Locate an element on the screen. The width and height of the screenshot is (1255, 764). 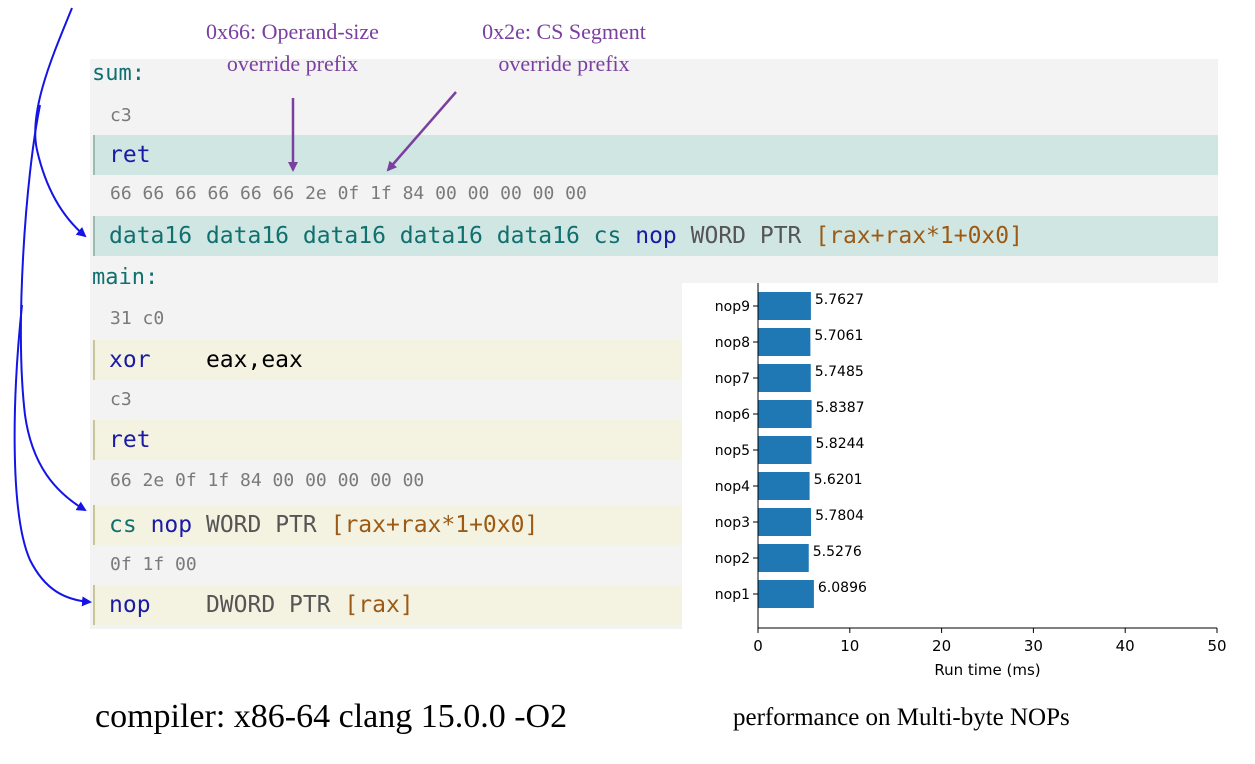
arrow-to-main-dword-nop is located at coordinates (52, 455).